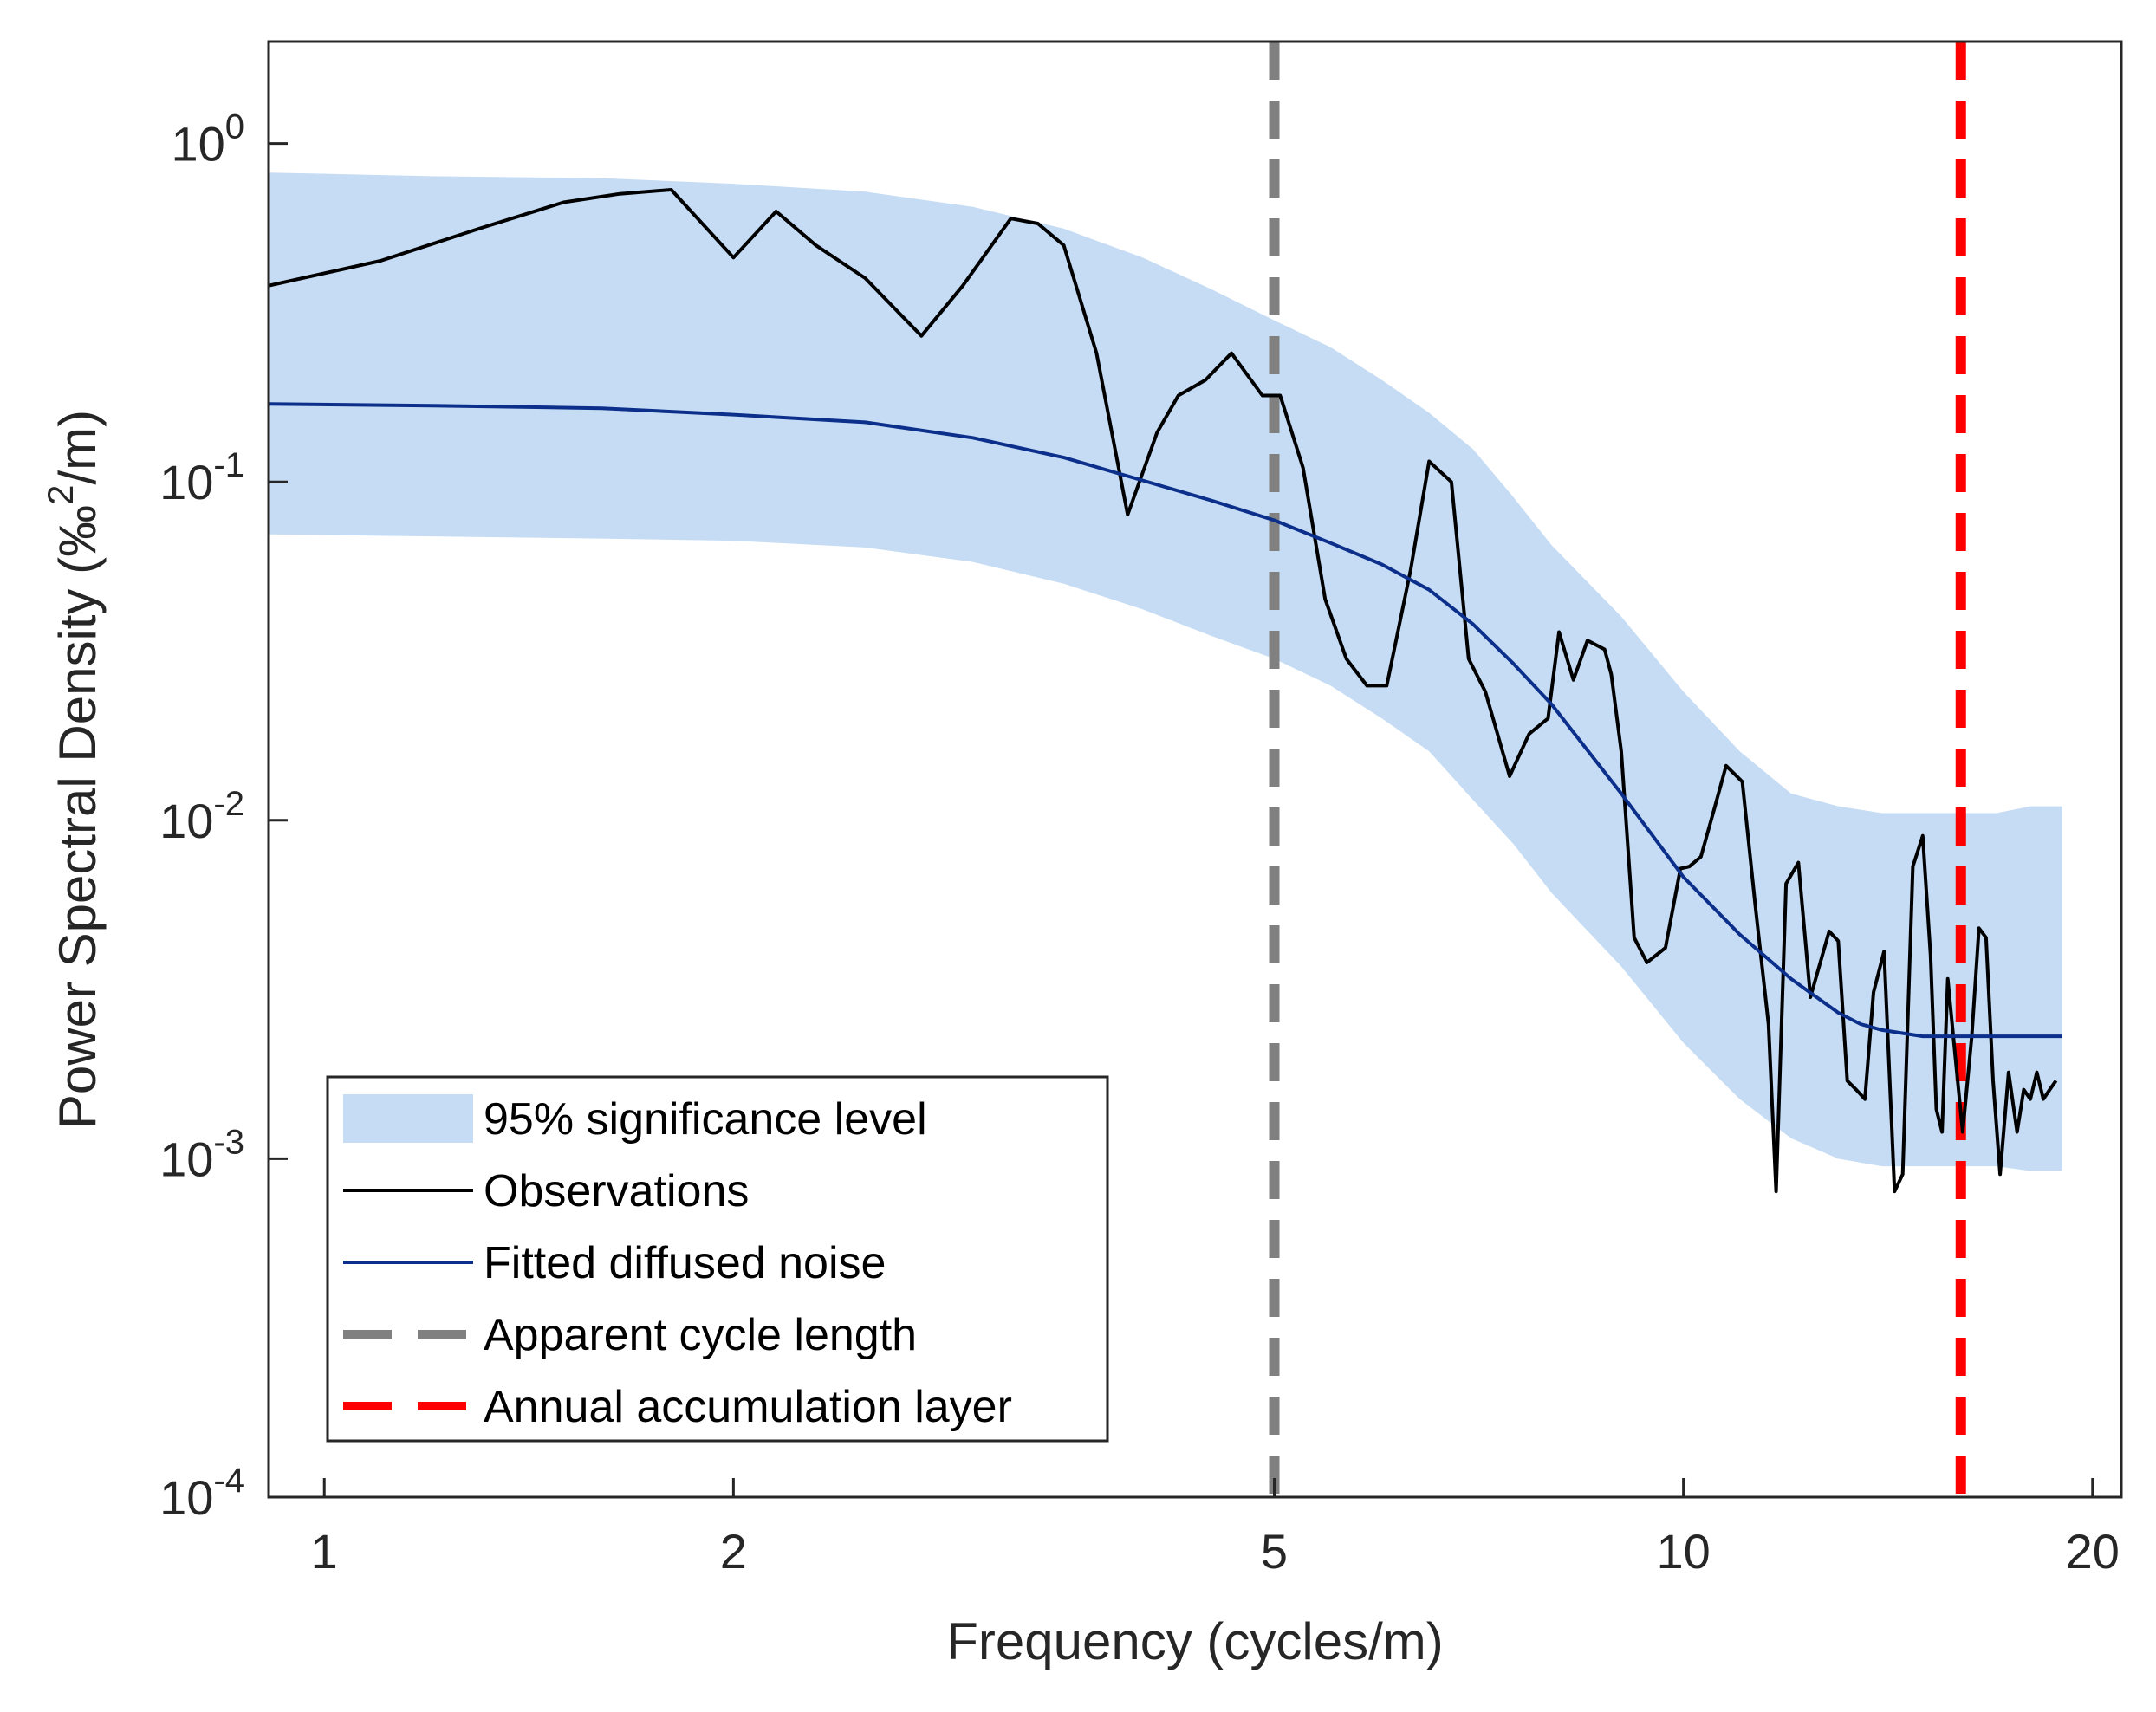  I want to click on legend-label: Annual accumulation layer, so click(748, 1407).